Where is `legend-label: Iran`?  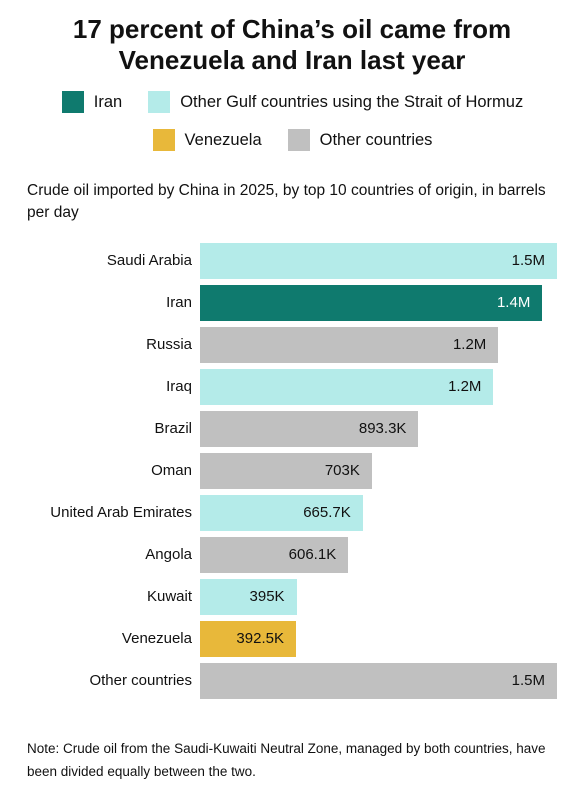 legend-label: Iran is located at coordinates (108, 101).